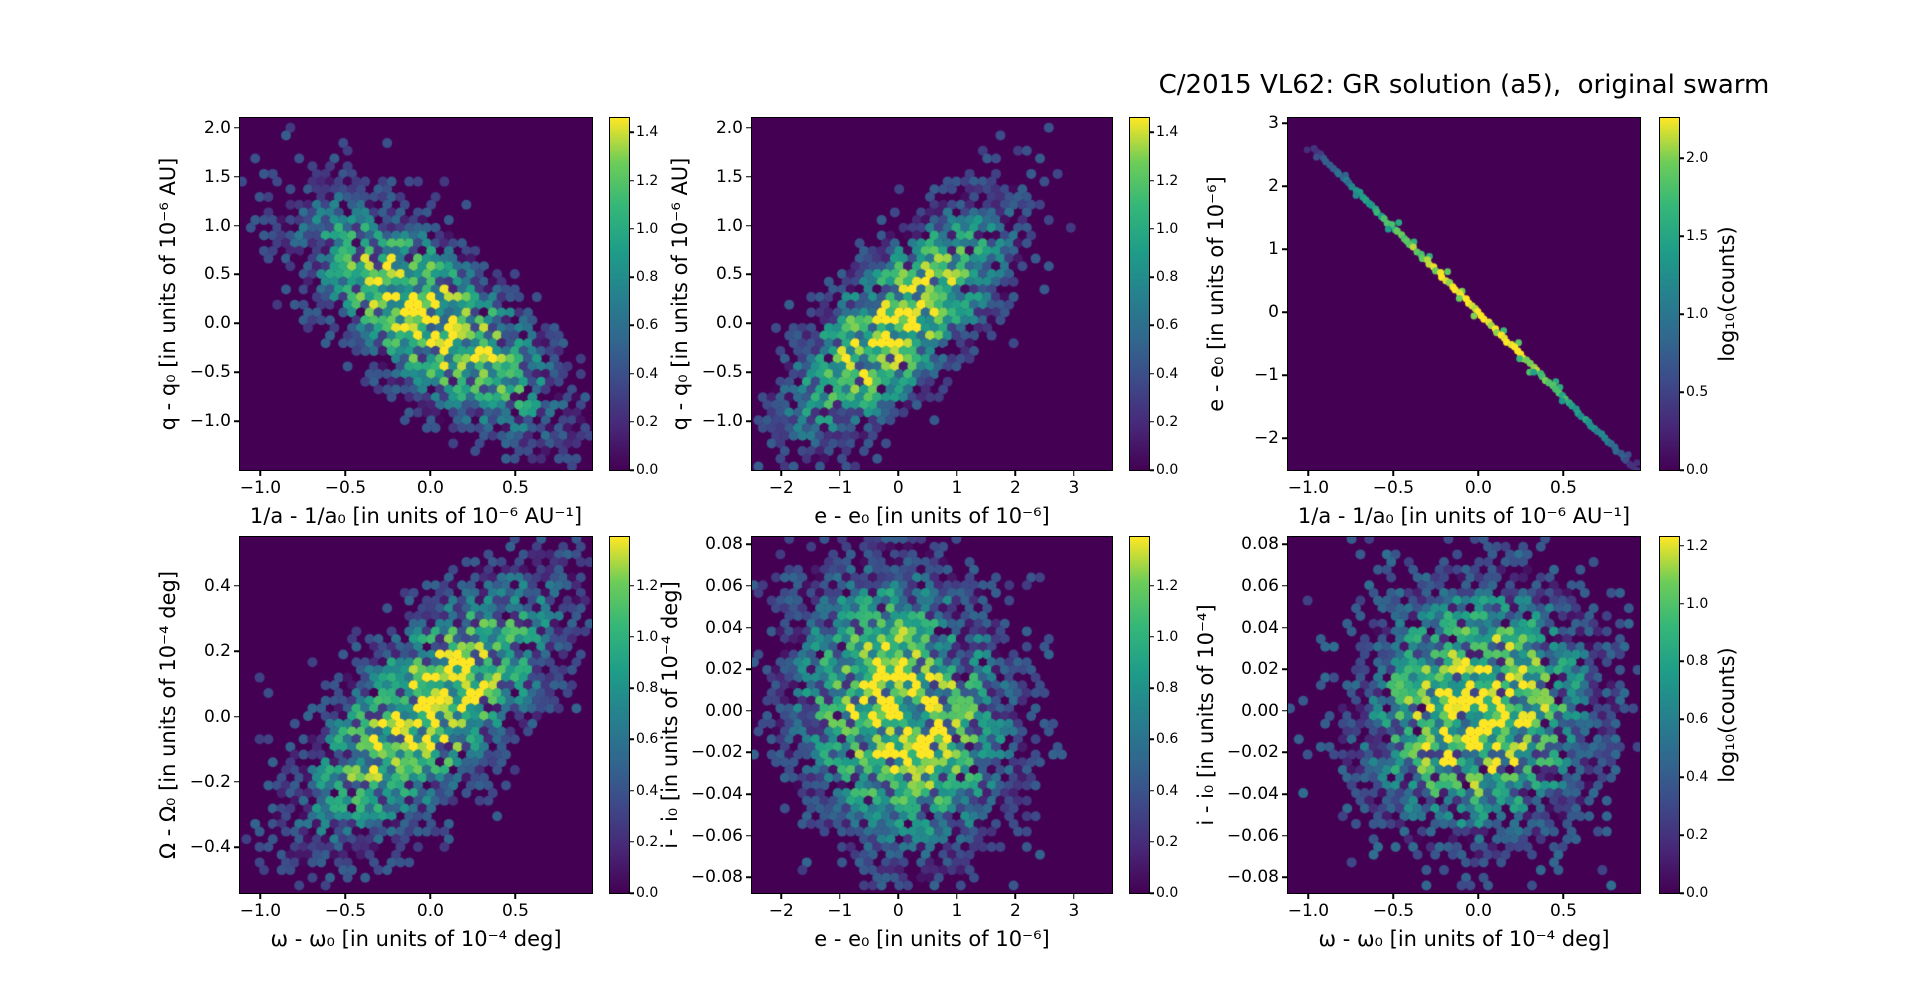  What do you see at coordinates (210, 372) in the screenshot?
I see `y-tick-label: −0.5` at bounding box center [210, 372].